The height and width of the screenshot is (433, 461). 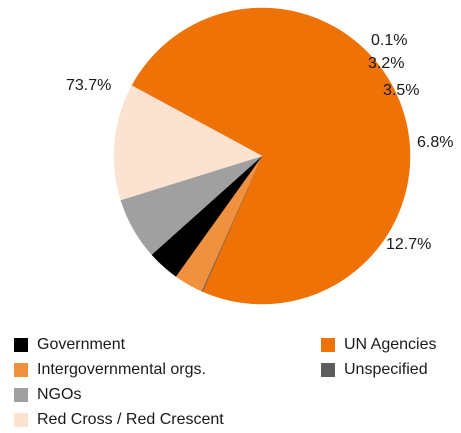 I want to click on legend-item-government: Government, so click(x=69, y=345).